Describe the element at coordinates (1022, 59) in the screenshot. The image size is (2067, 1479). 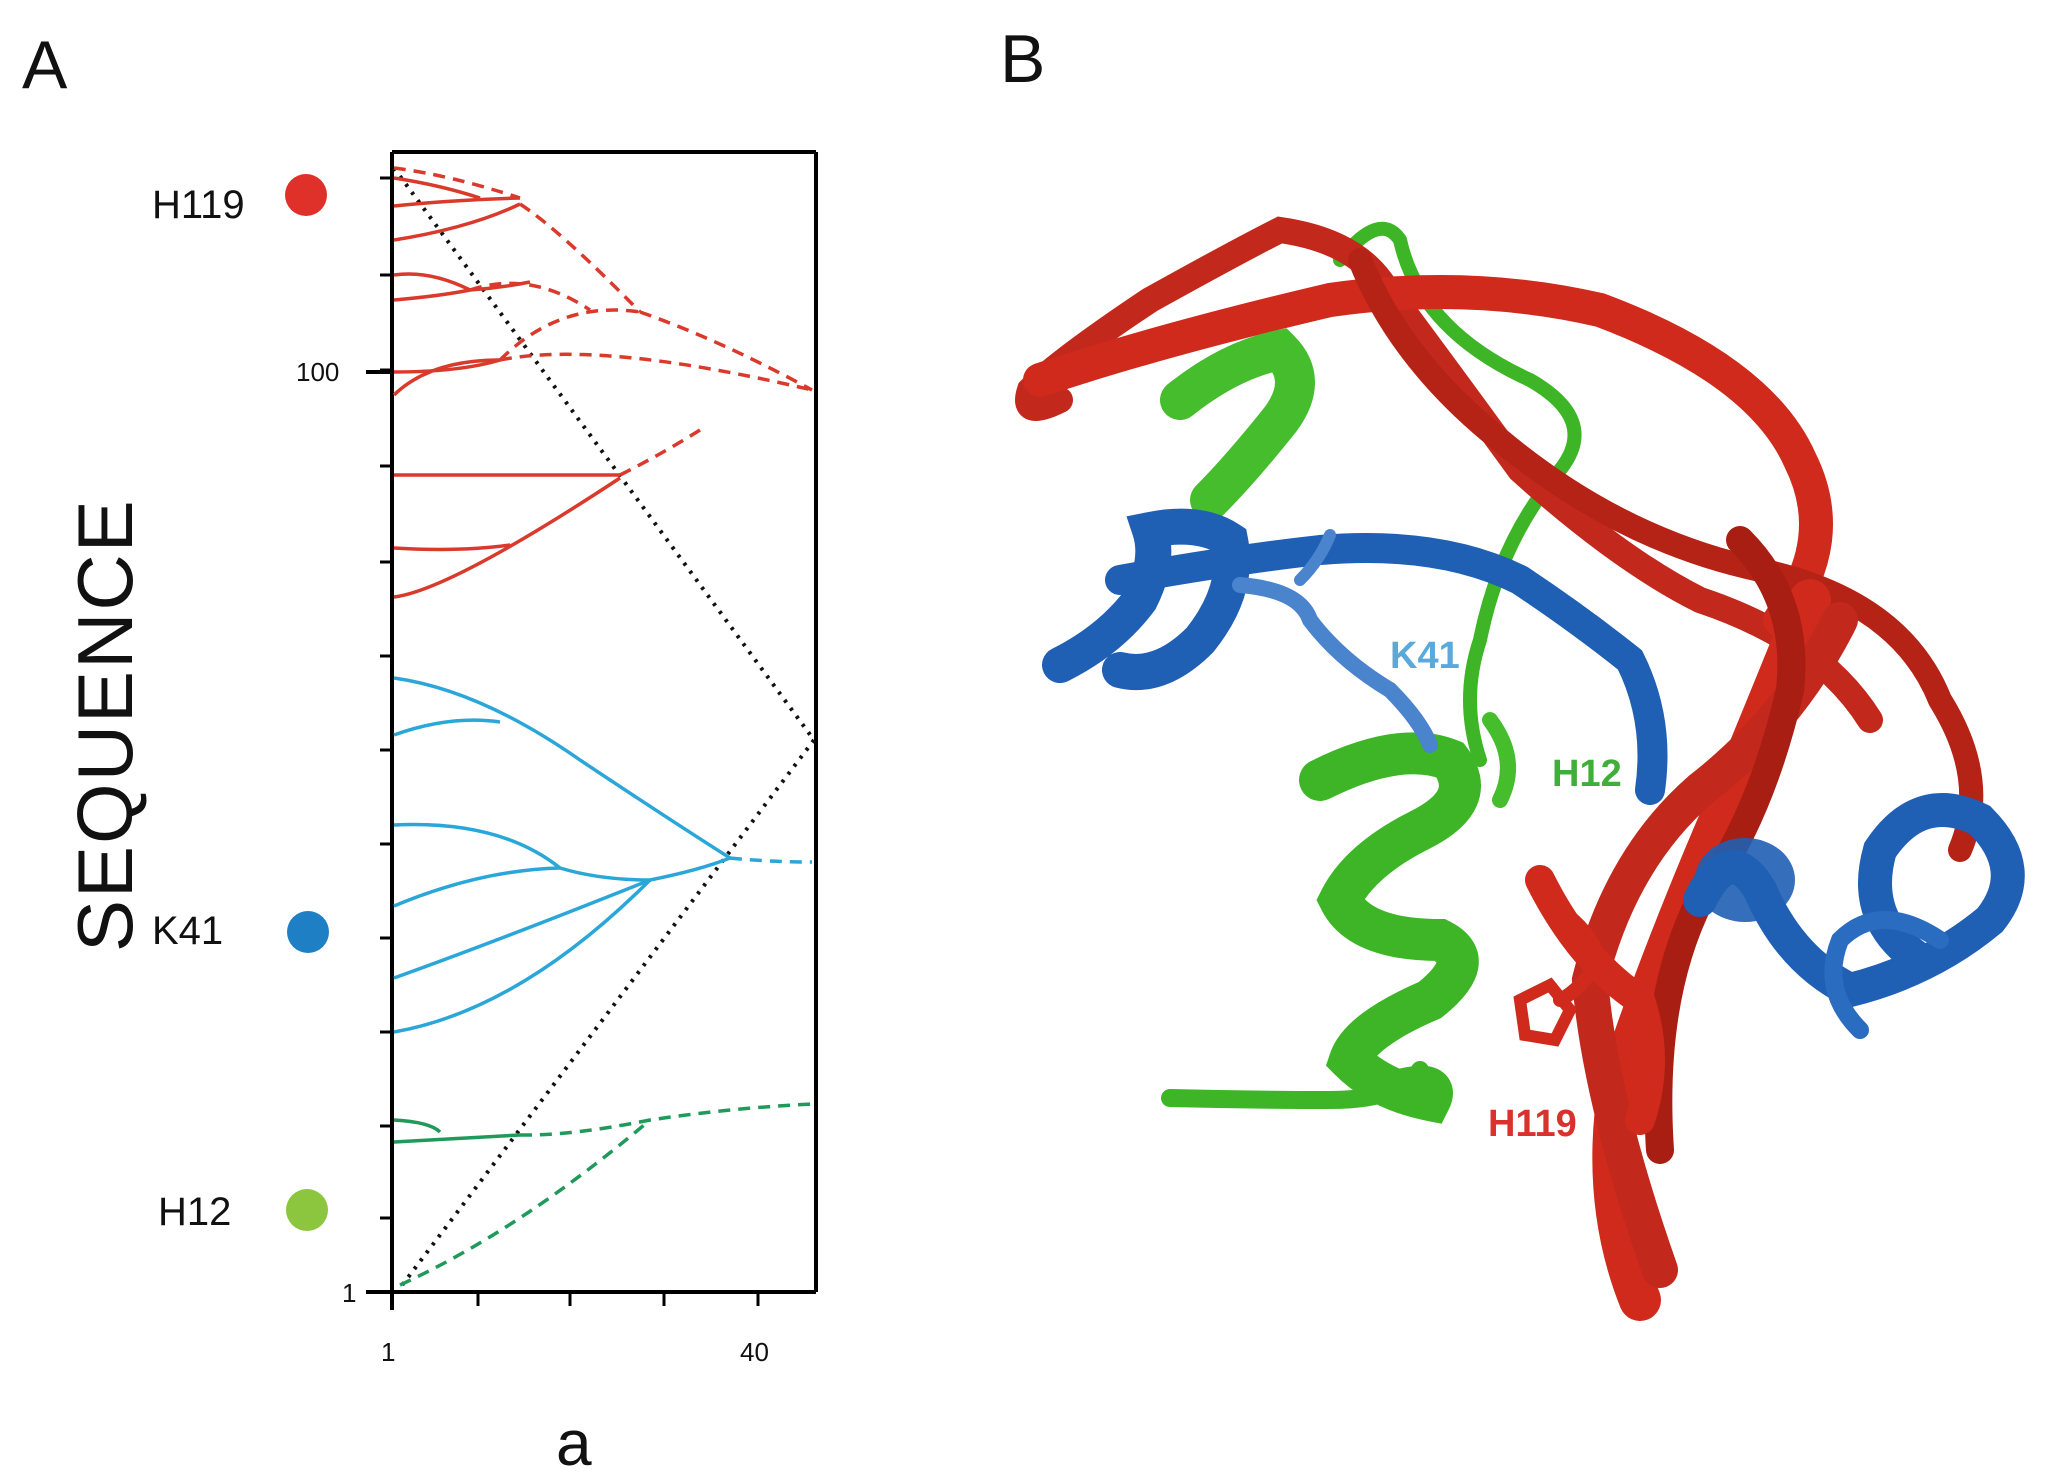
I see `panel-b-letter: B` at that location.